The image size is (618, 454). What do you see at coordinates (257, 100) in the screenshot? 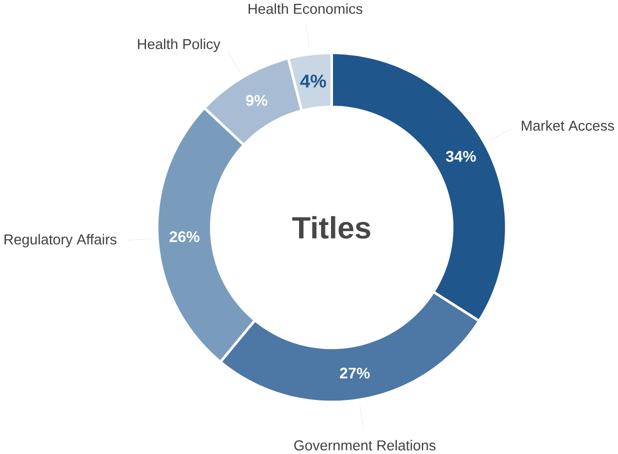
I see `data-label: 9%` at bounding box center [257, 100].